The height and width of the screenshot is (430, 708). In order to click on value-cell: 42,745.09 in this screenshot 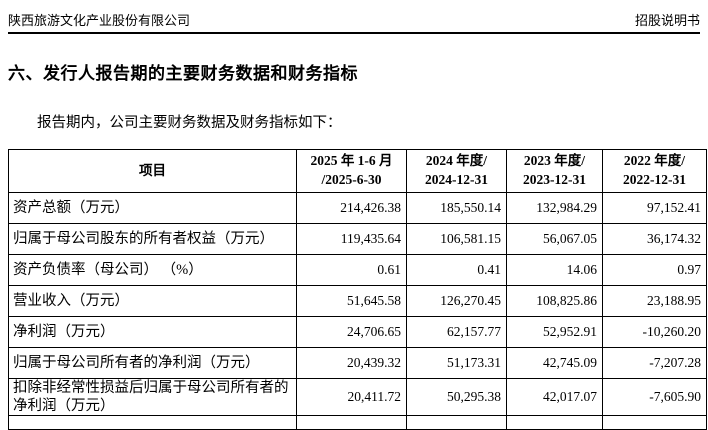, I will do `click(554, 363)`.